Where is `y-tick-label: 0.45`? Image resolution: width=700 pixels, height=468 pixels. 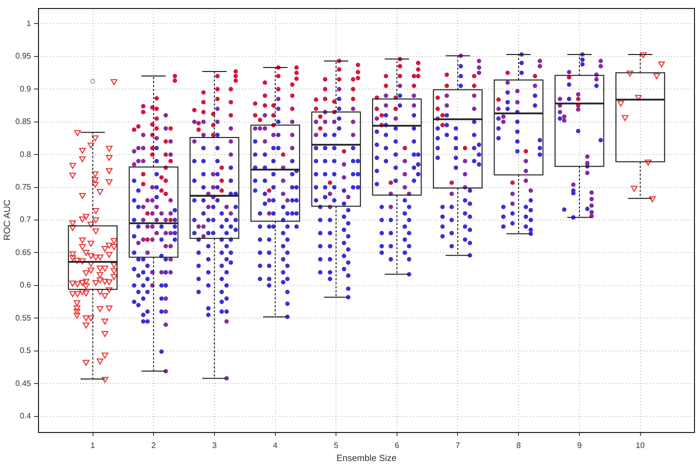
y-tick-label: 0.45 is located at coordinates (23, 383).